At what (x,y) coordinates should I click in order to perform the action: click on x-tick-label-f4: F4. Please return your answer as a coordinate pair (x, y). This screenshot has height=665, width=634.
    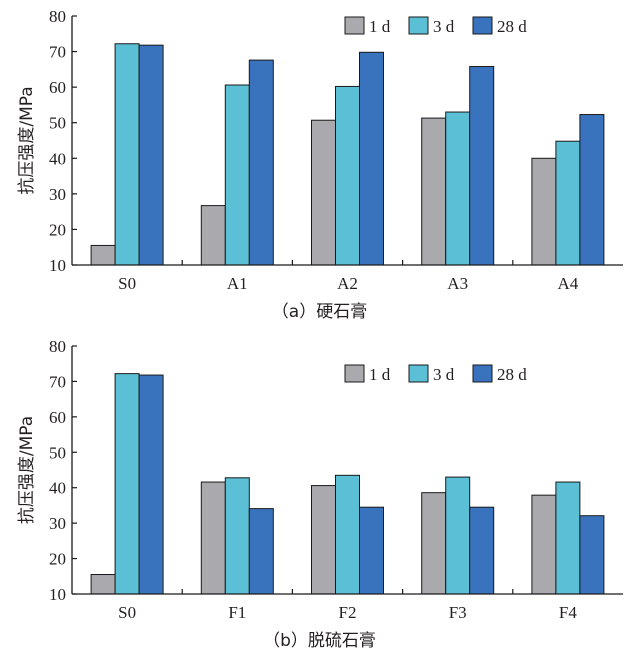
    Looking at the image, I should click on (568, 612).